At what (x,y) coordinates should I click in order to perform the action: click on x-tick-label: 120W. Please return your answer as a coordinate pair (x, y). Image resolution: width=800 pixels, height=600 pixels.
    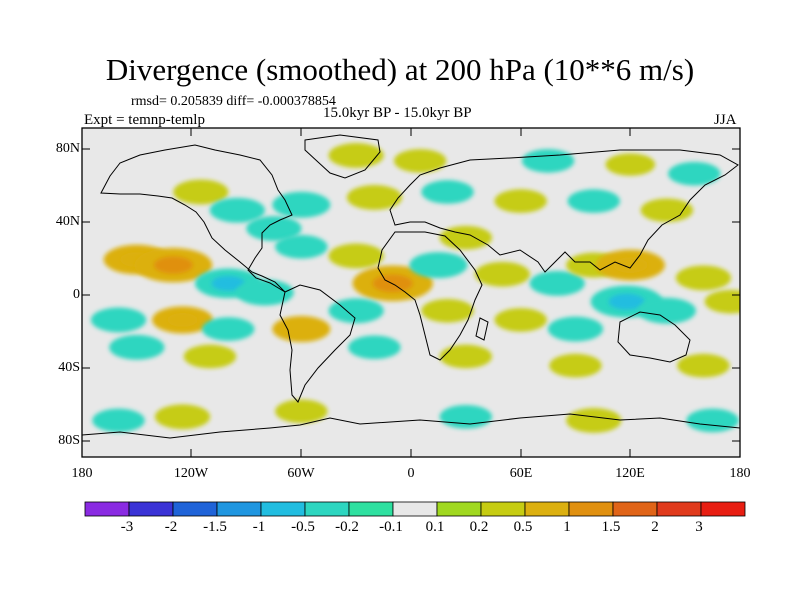
    Looking at the image, I should click on (191, 473).